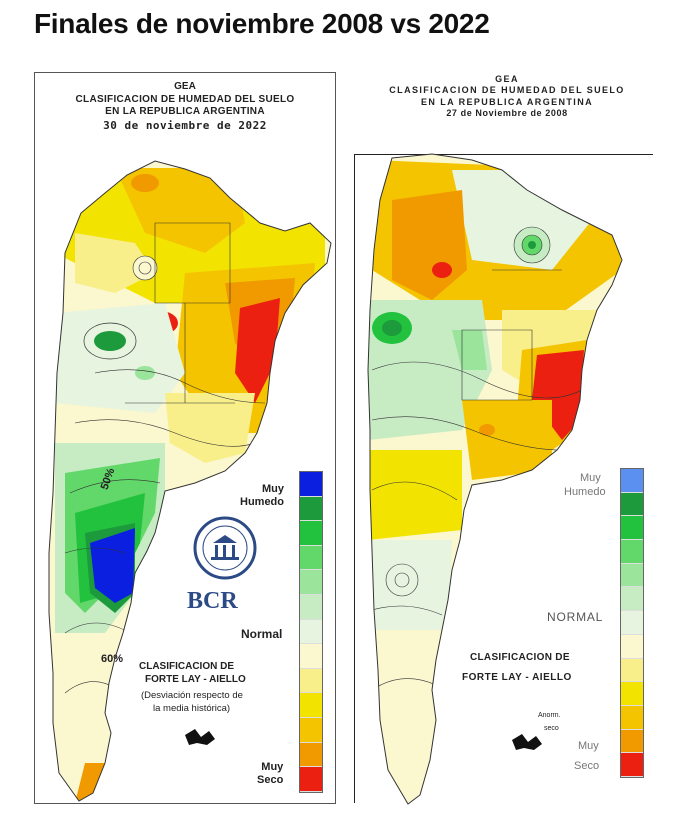 This screenshot has height=826, width=696. I want to click on legend-label-wet: Muy Humedo, so click(262, 496).